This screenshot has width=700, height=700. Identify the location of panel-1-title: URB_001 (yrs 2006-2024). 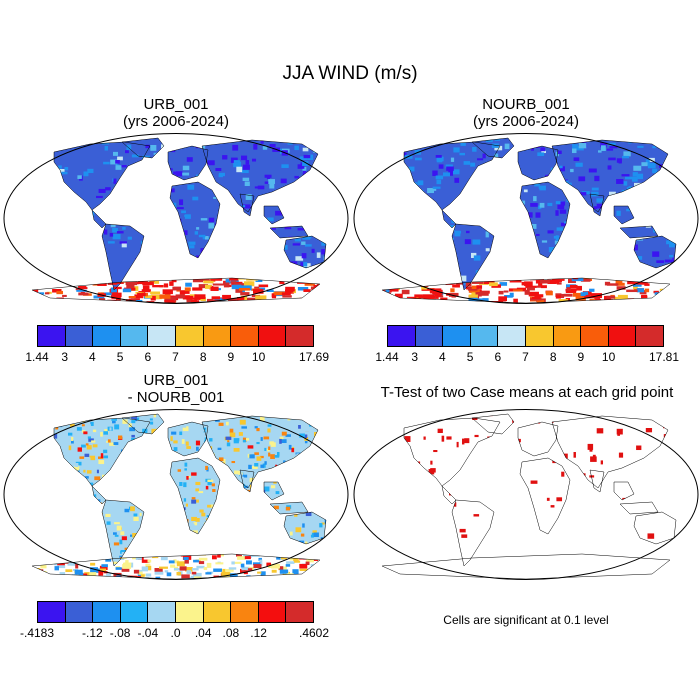
(176, 113).